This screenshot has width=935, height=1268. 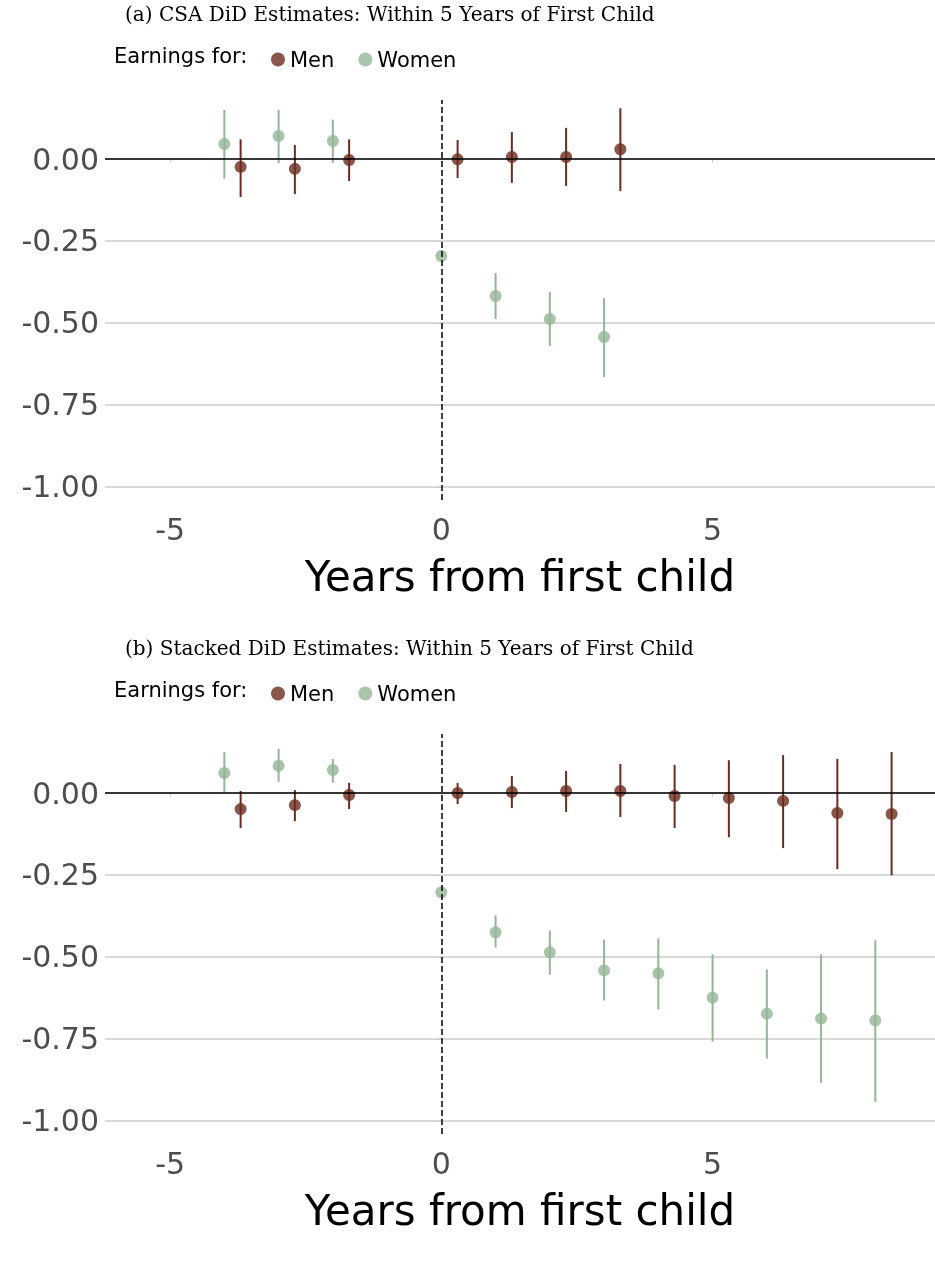 I want to click on chart-title: (b) Stacked DiD Estimates: Within 5 Years of First Child, so click(x=409, y=648).